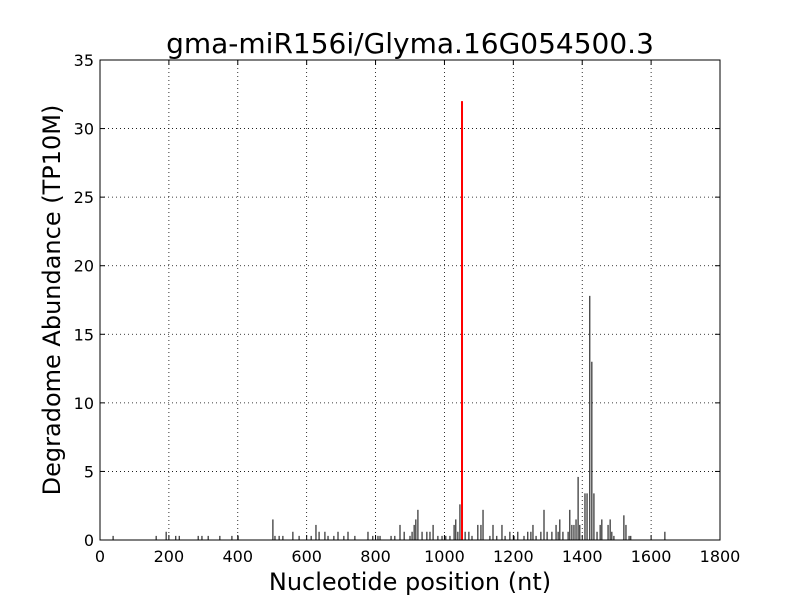 The image size is (800, 600). Describe the element at coordinates (444, 556) in the screenshot. I see `x-tick-label: 1000` at that location.